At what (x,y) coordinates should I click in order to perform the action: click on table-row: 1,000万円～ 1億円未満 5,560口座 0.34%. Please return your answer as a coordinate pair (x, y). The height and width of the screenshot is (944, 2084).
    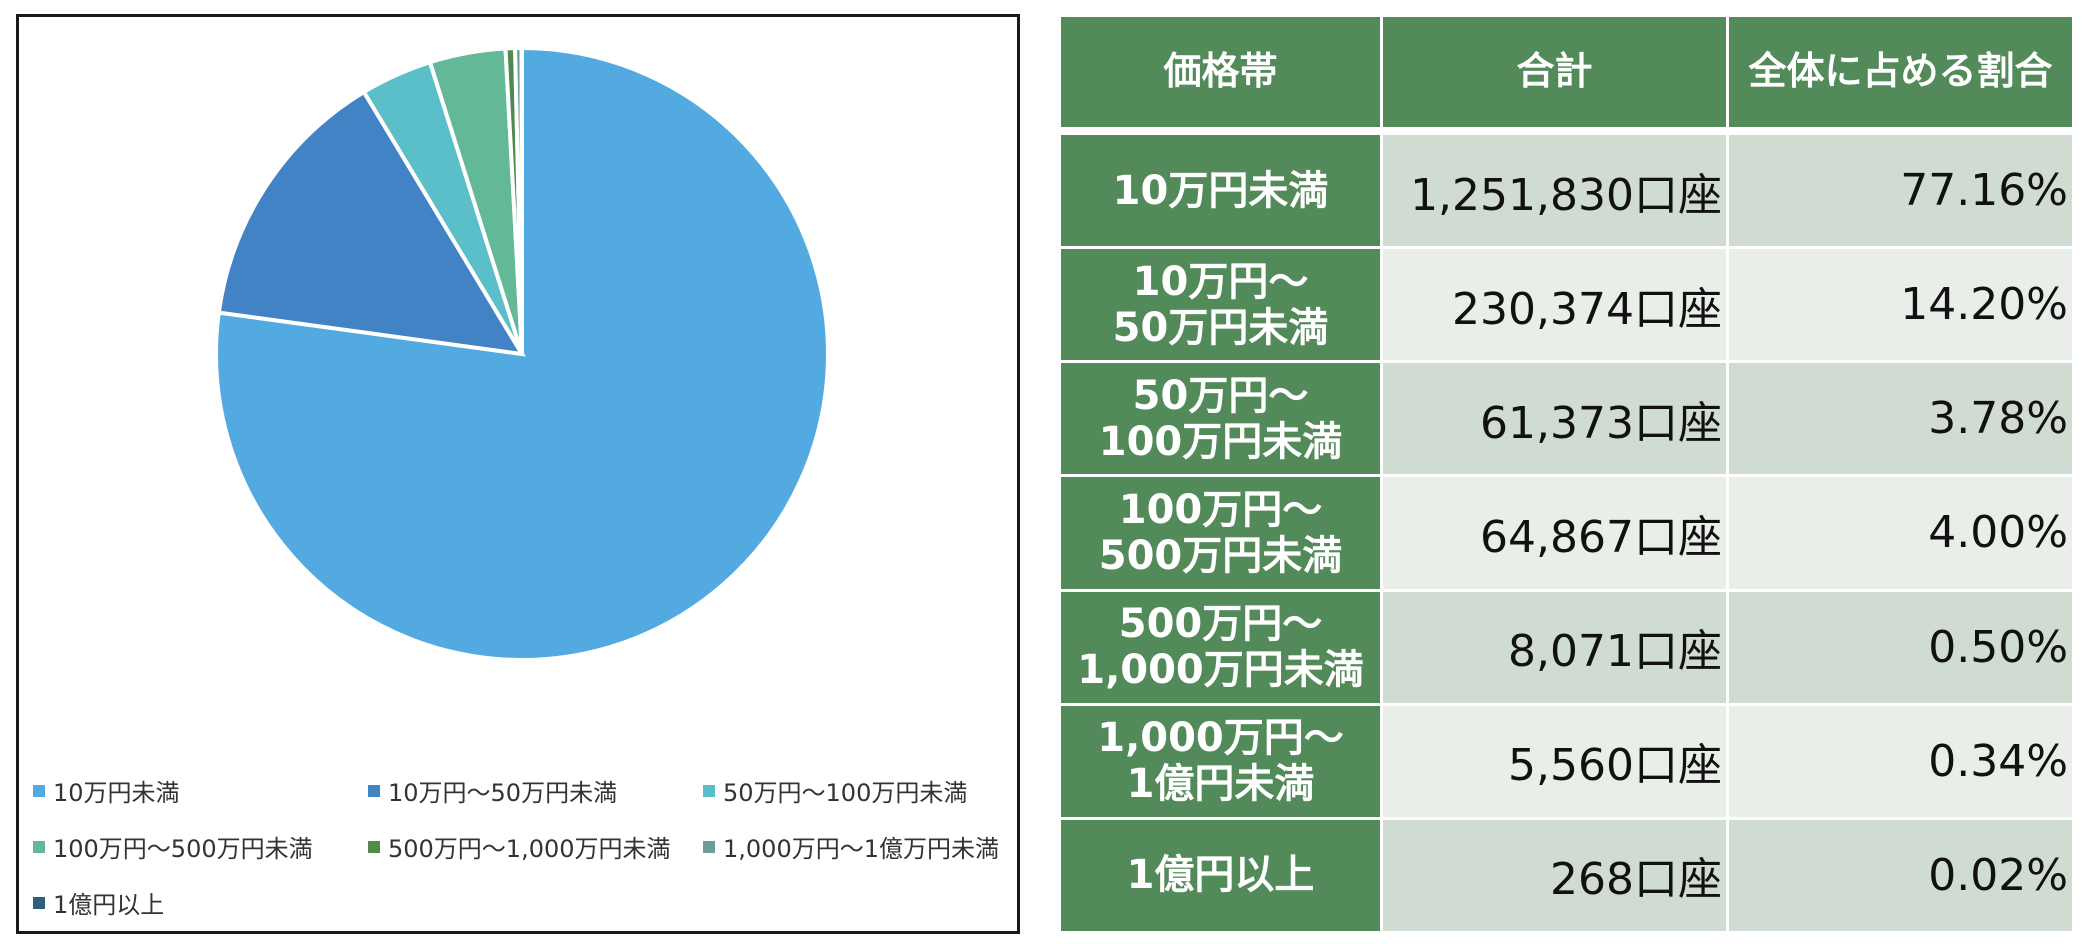
    Looking at the image, I should click on (1566, 761).